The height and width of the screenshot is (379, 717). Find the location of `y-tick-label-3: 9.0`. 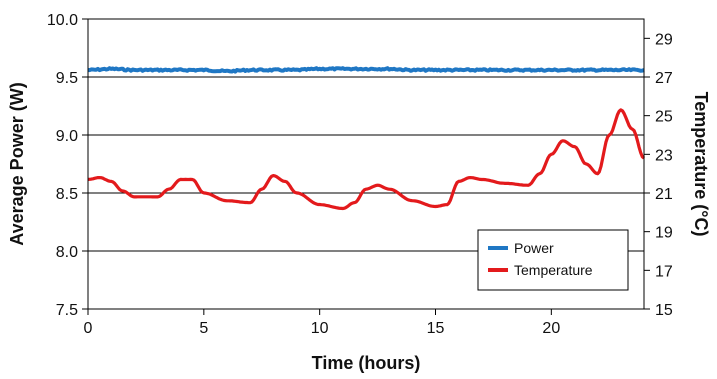

y-tick-label-3: 9.0 is located at coordinates (67, 136).